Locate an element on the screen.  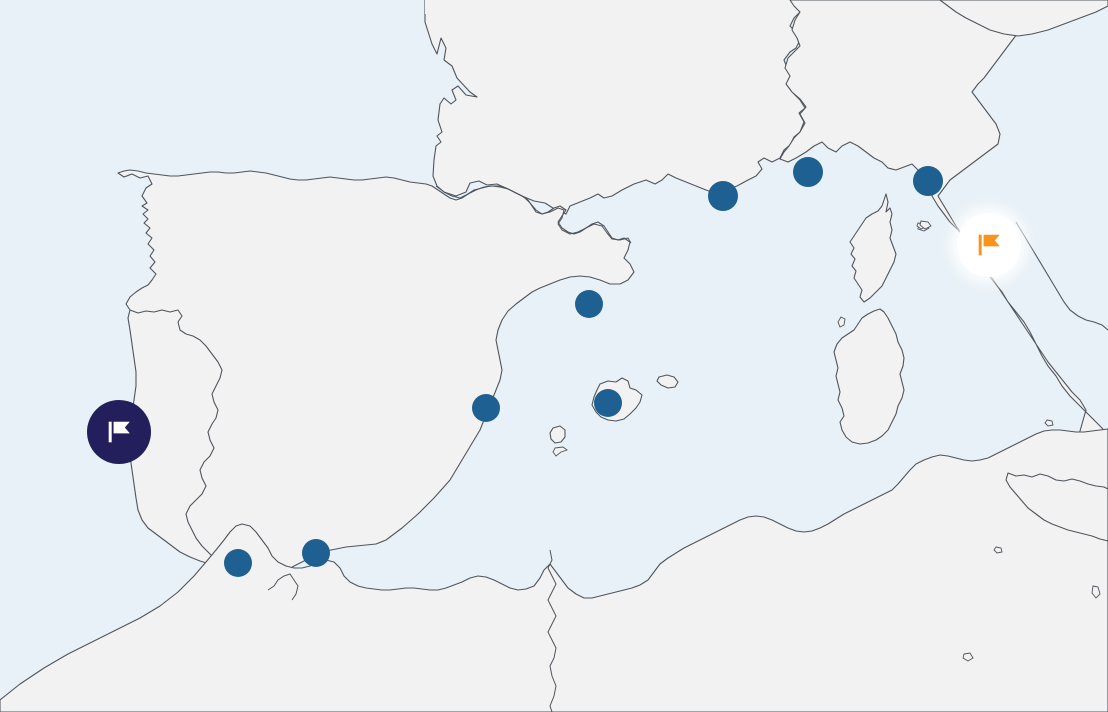
islet-asinara is located at coordinates (841, 322).